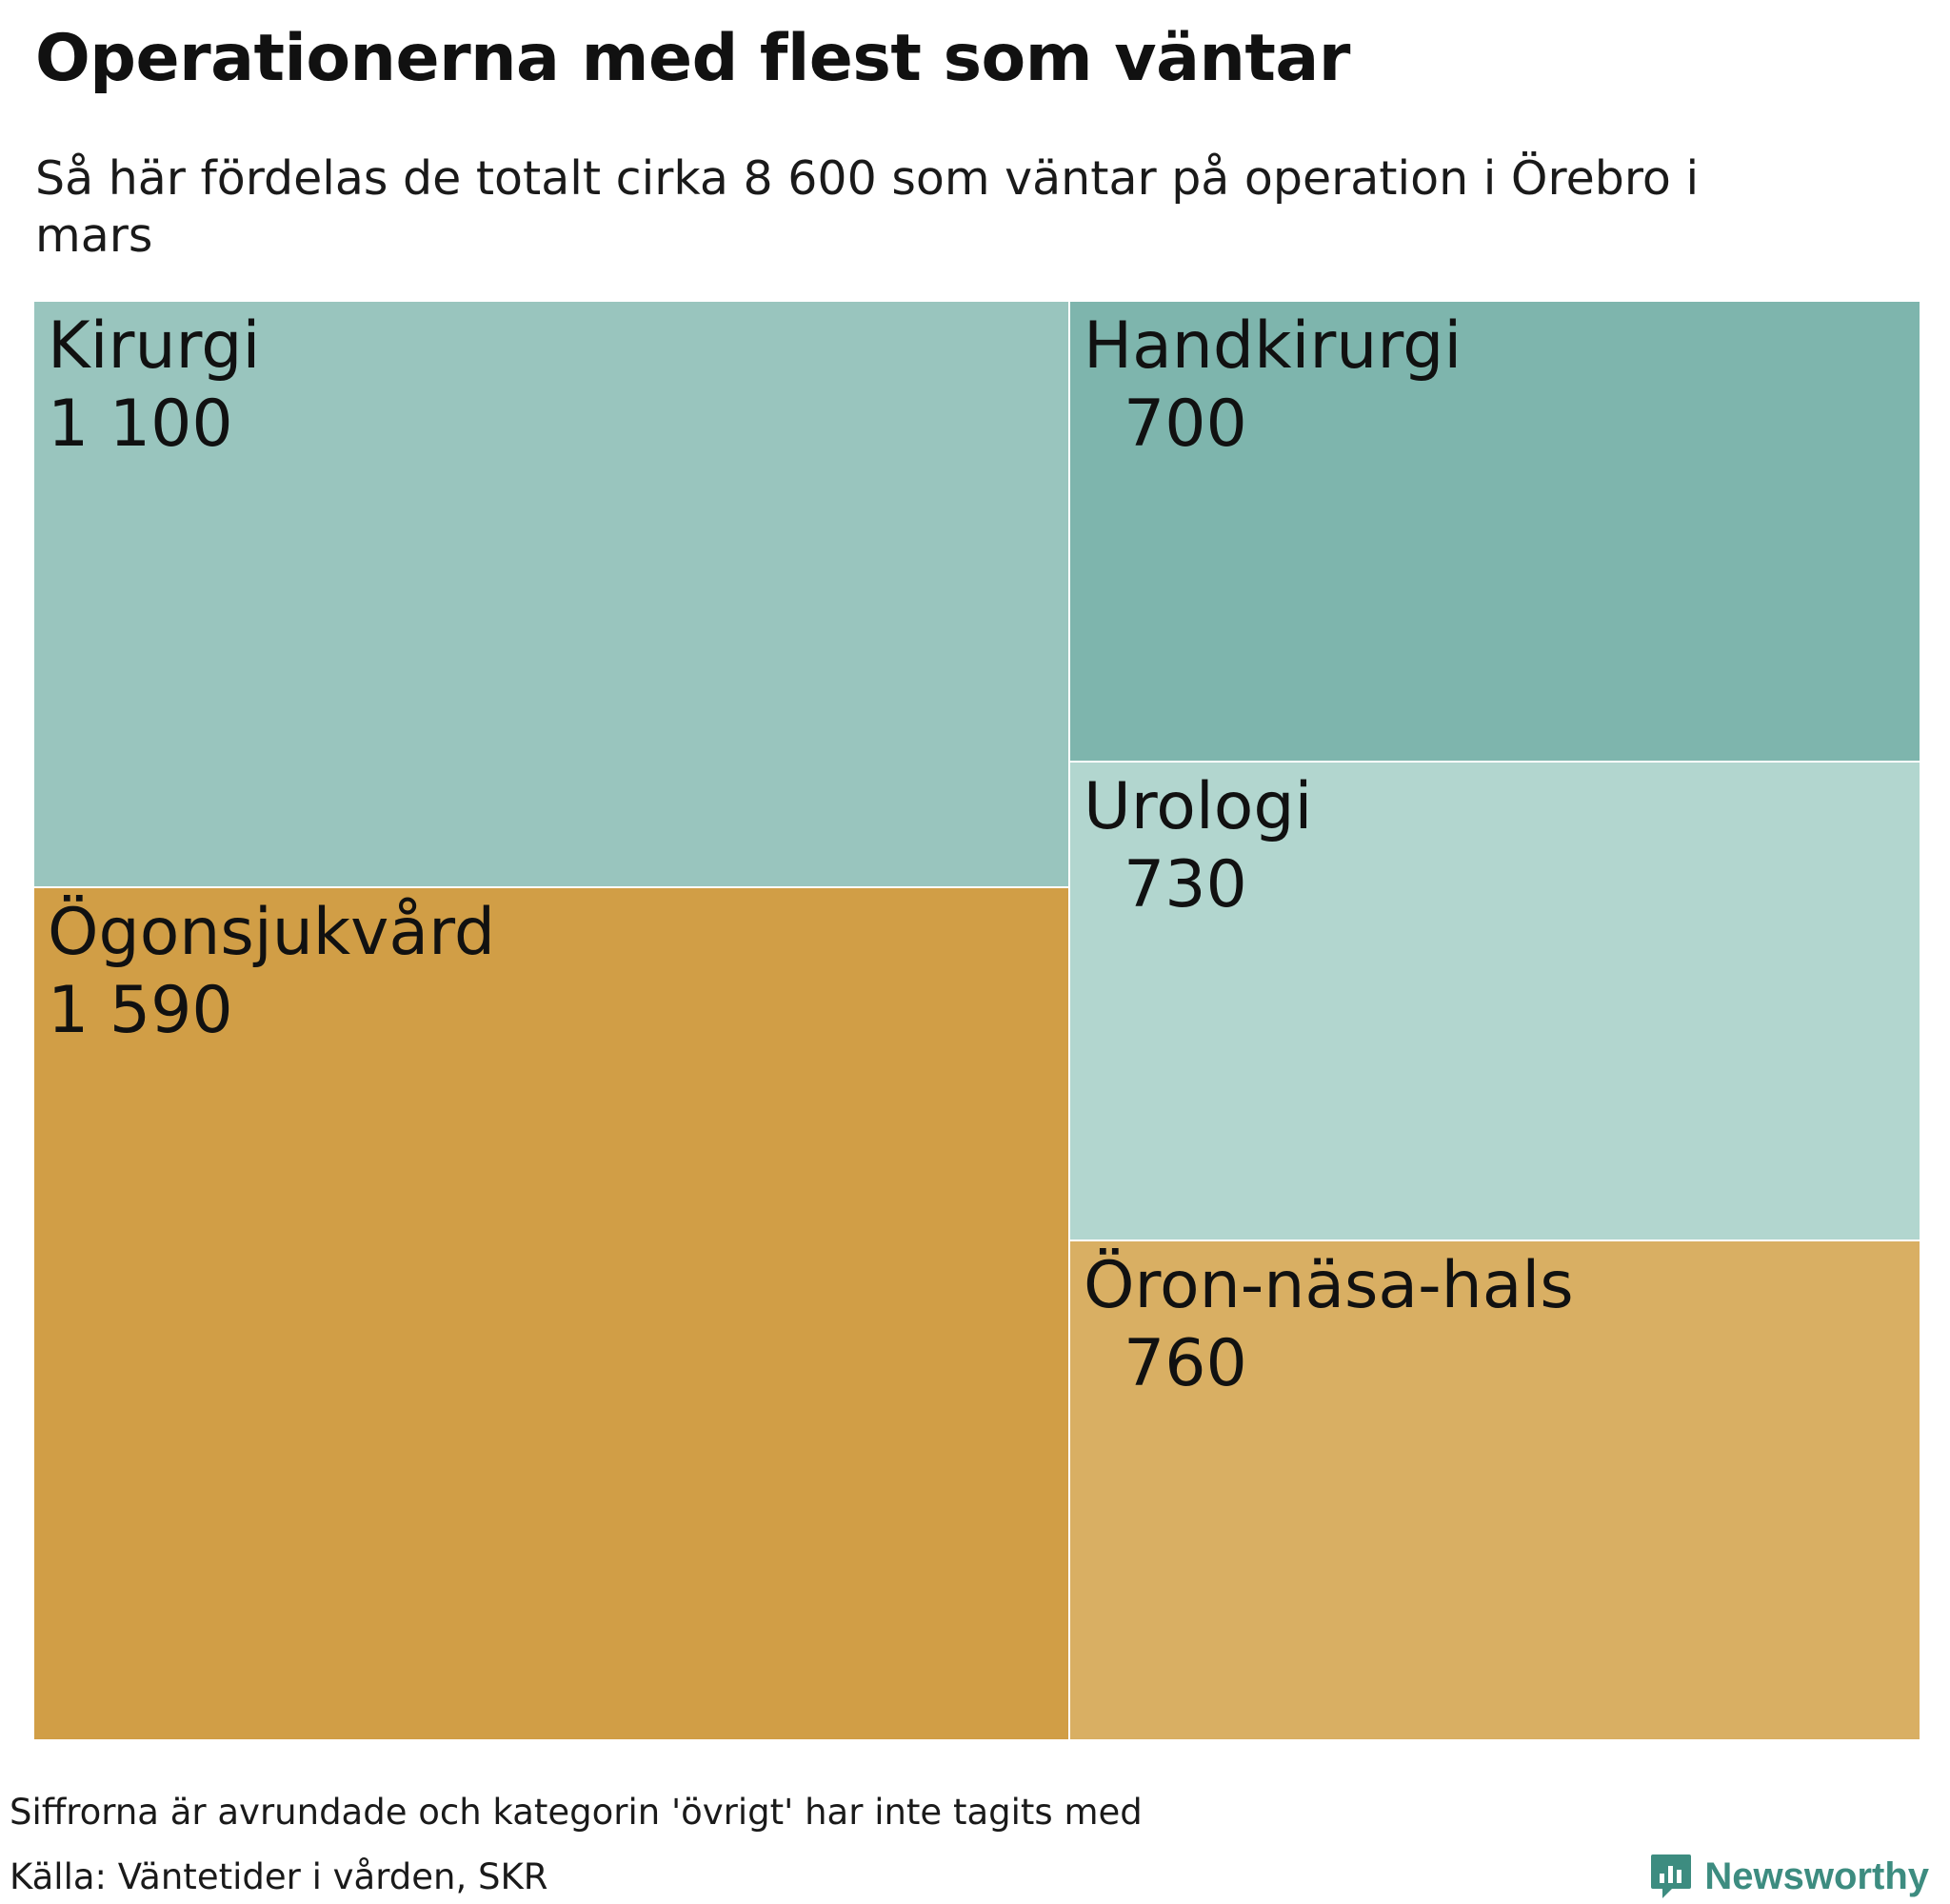 The height and width of the screenshot is (1904, 1950). What do you see at coordinates (1185, 1363) in the screenshot?
I see `tile-value-oron-nasa-hals: 760` at bounding box center [1185, 1363].